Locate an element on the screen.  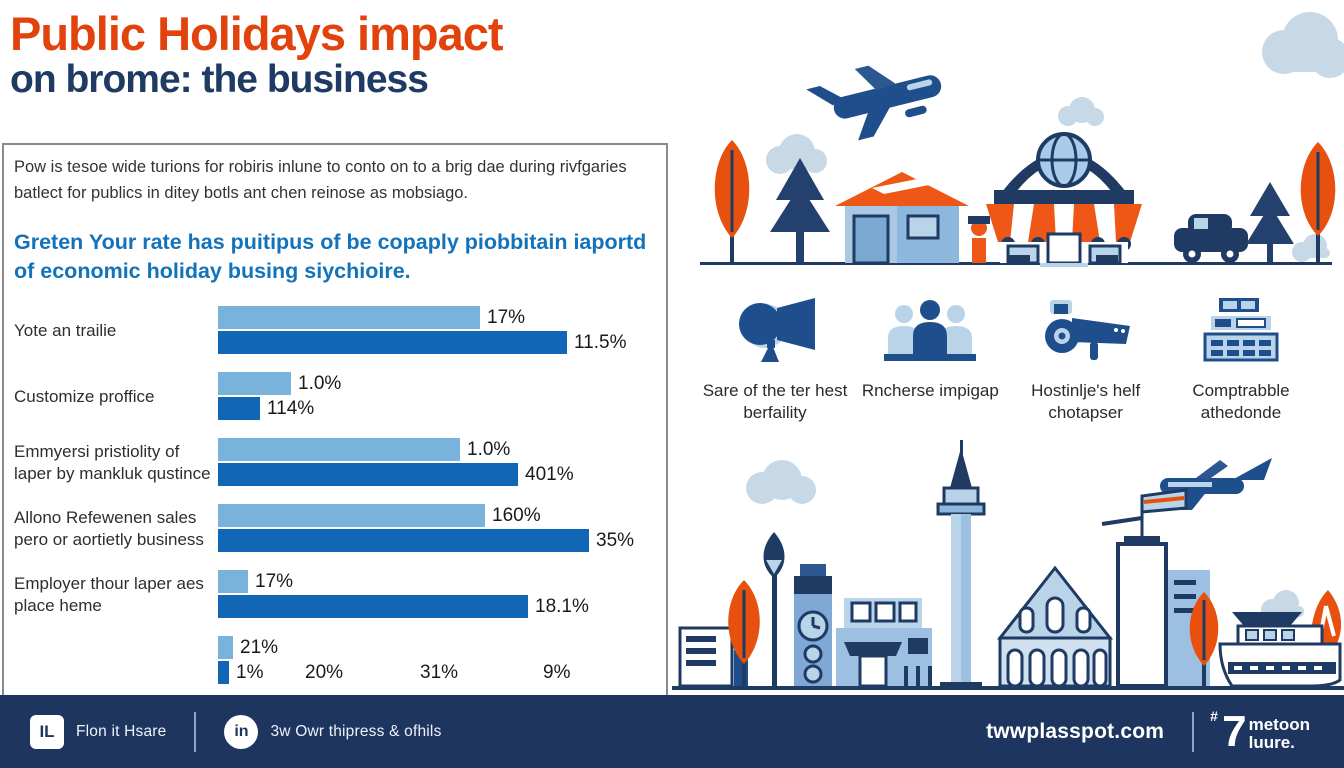
axis-tick: 20% is located at coordinates (324, 673).